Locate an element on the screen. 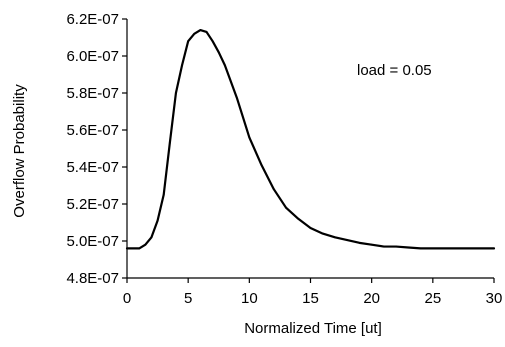  x-tick-label: 0 is located at coordinates (127, 298).